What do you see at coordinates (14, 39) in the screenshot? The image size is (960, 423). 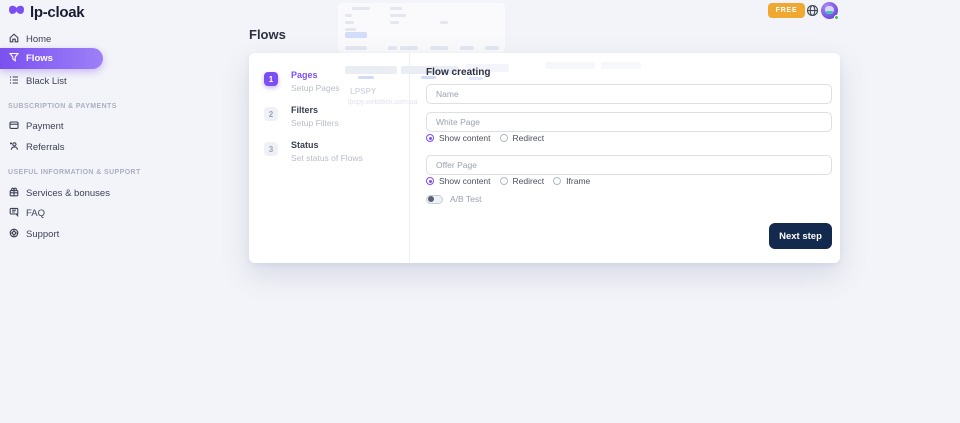 I see `home-icon` at bounding box center [14, 39].